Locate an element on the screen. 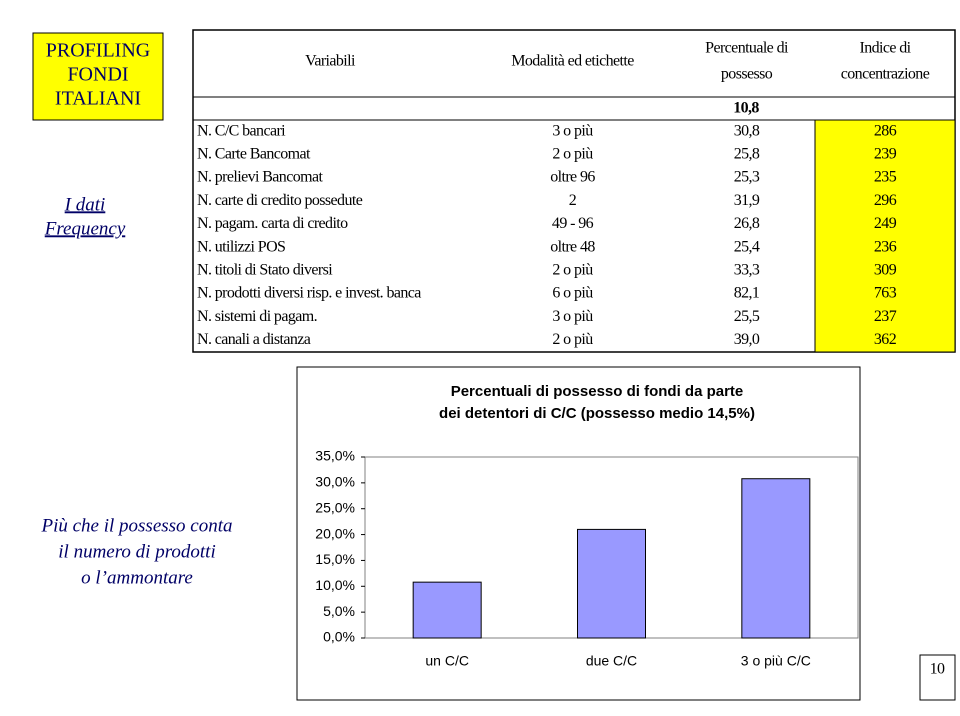  x-tick-label: due C/C is located at coordinates (611, 661).